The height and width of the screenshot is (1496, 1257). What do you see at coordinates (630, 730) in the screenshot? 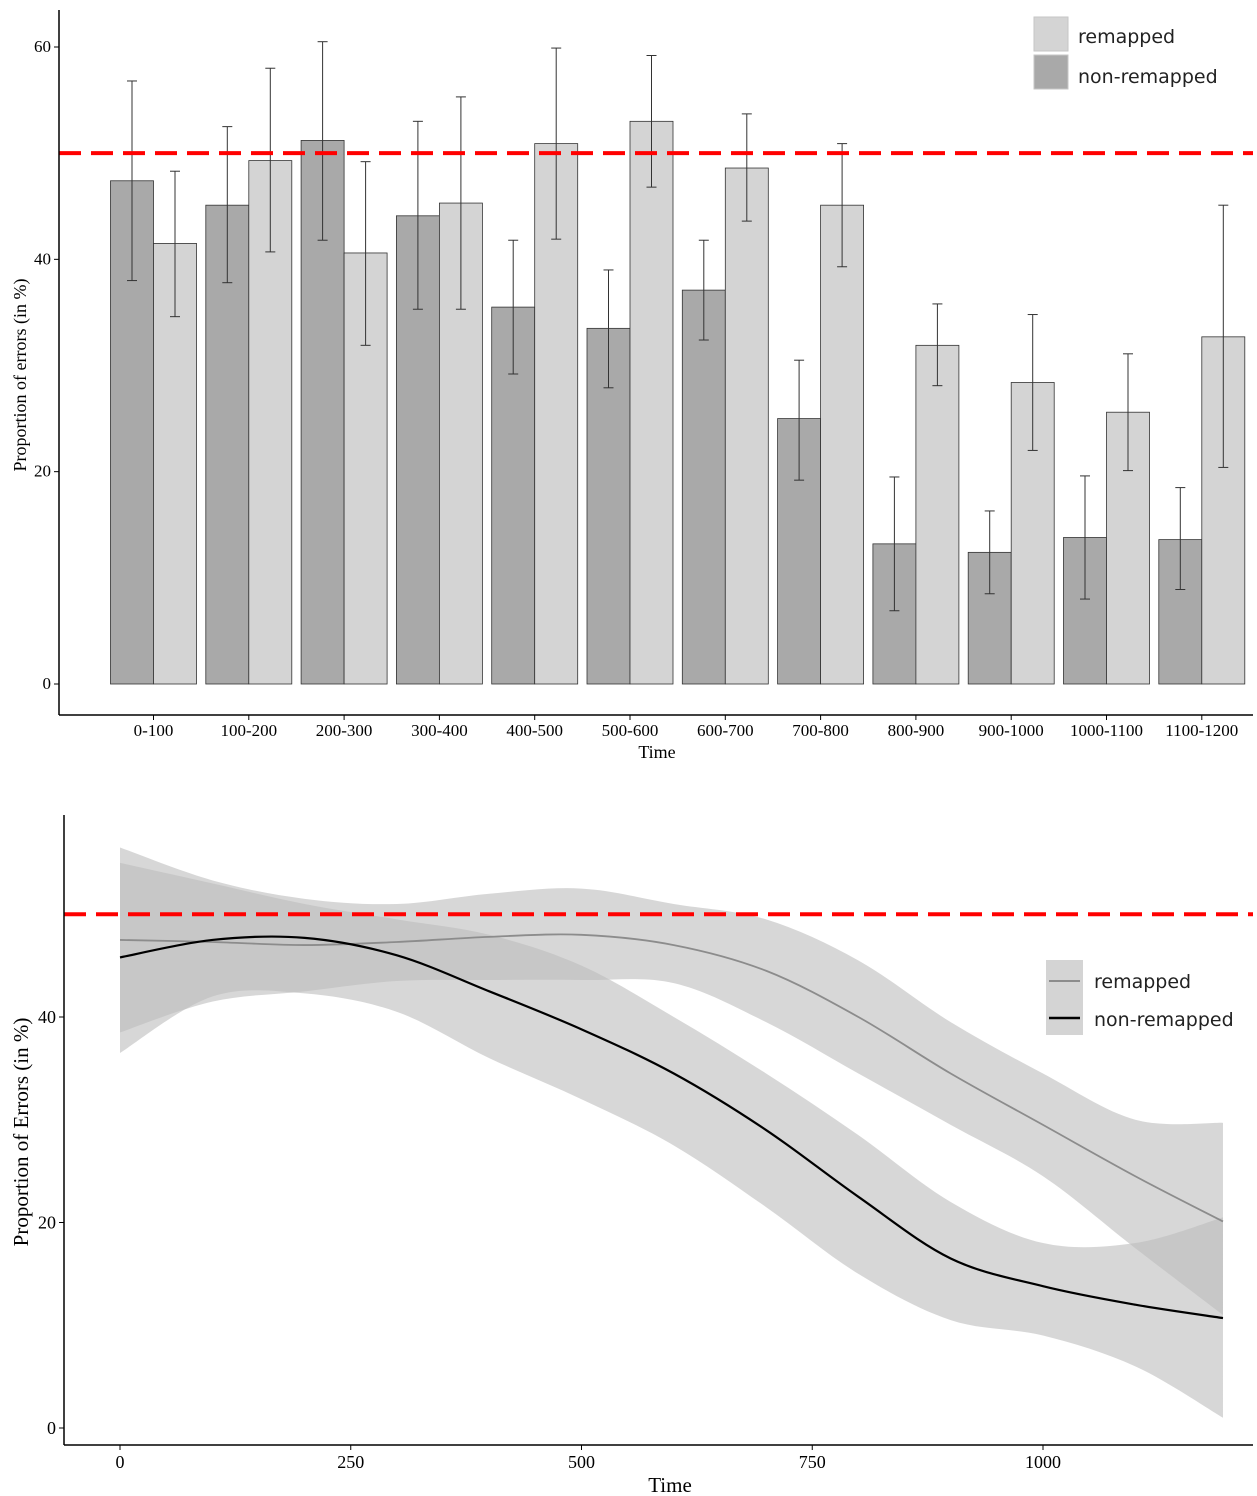
I see `x-tick-label: 500-600` at bounding box center [630, 730].